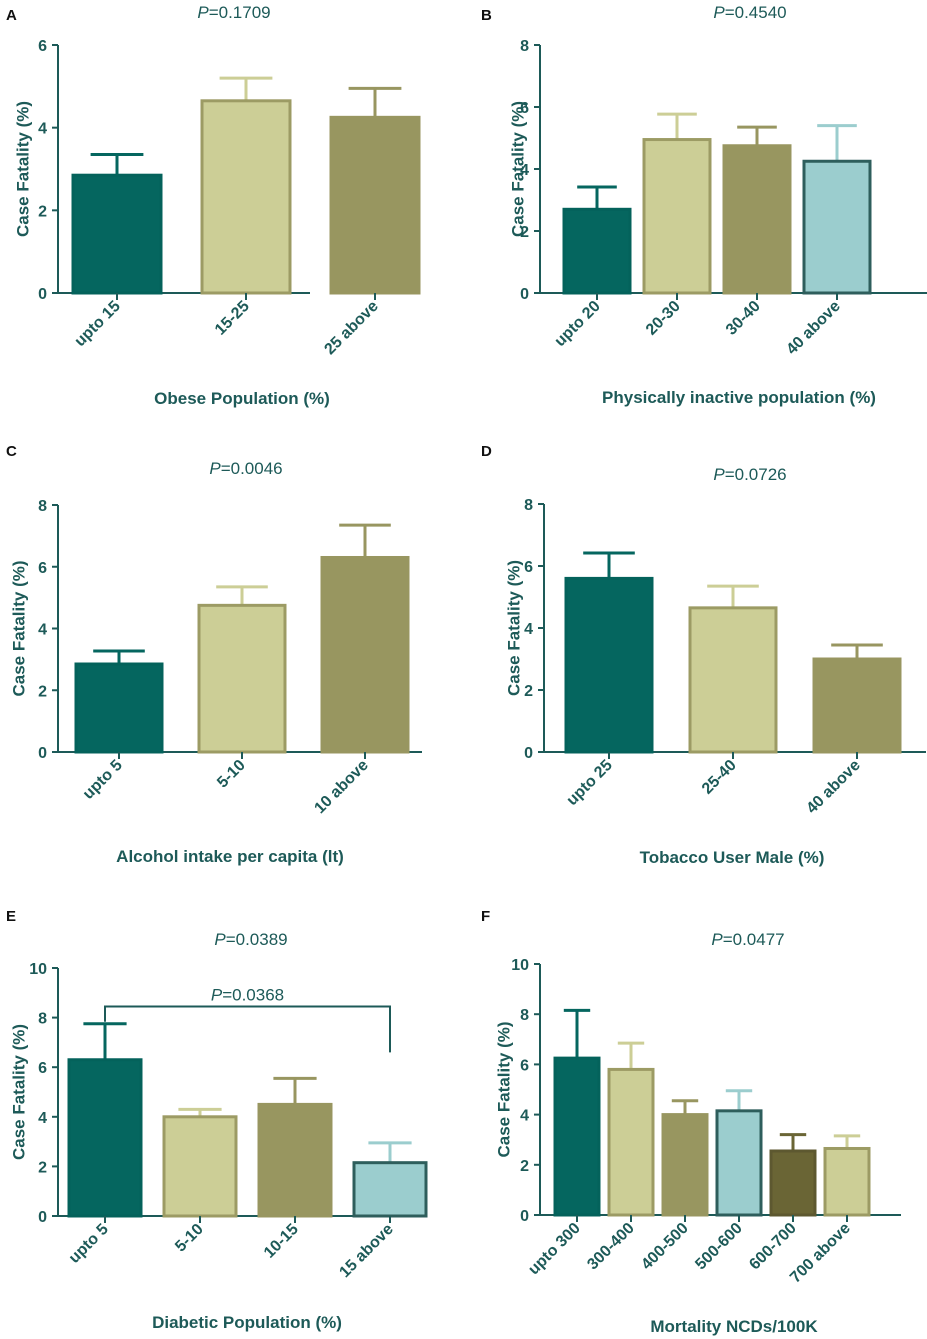 The width and height of the screenshot is (927, 1339). I want to click on panel-title: P=0.0477, so click(747, 939).